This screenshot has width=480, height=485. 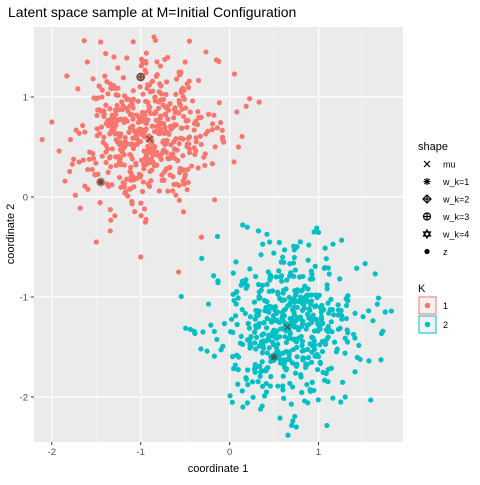 I want to click on dot, so click(x=427, y=251).